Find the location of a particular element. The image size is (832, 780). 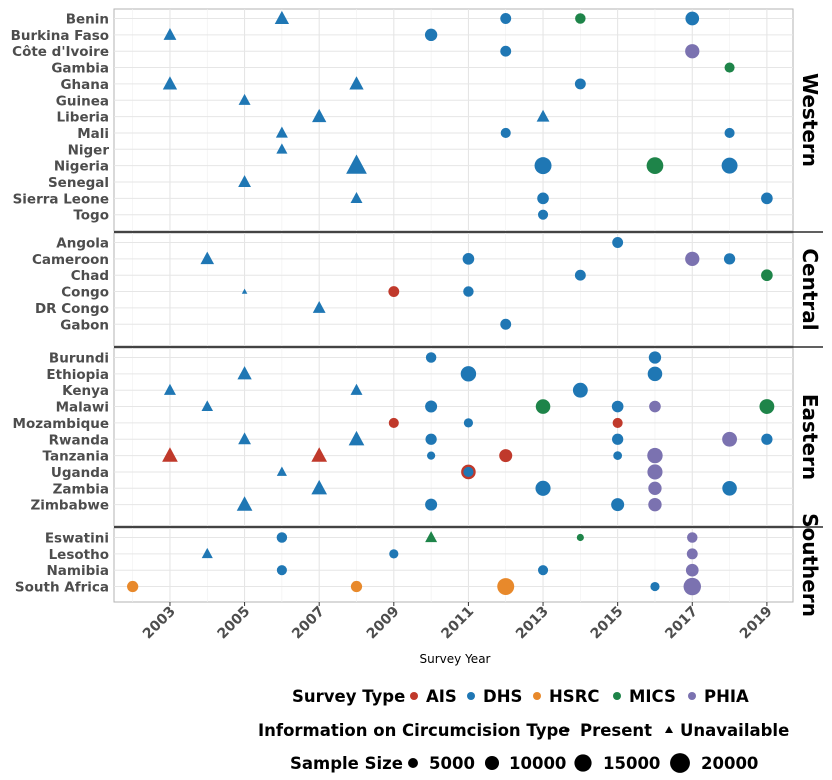

point-malawi-2019-mics is located at coordinates (767, 406).